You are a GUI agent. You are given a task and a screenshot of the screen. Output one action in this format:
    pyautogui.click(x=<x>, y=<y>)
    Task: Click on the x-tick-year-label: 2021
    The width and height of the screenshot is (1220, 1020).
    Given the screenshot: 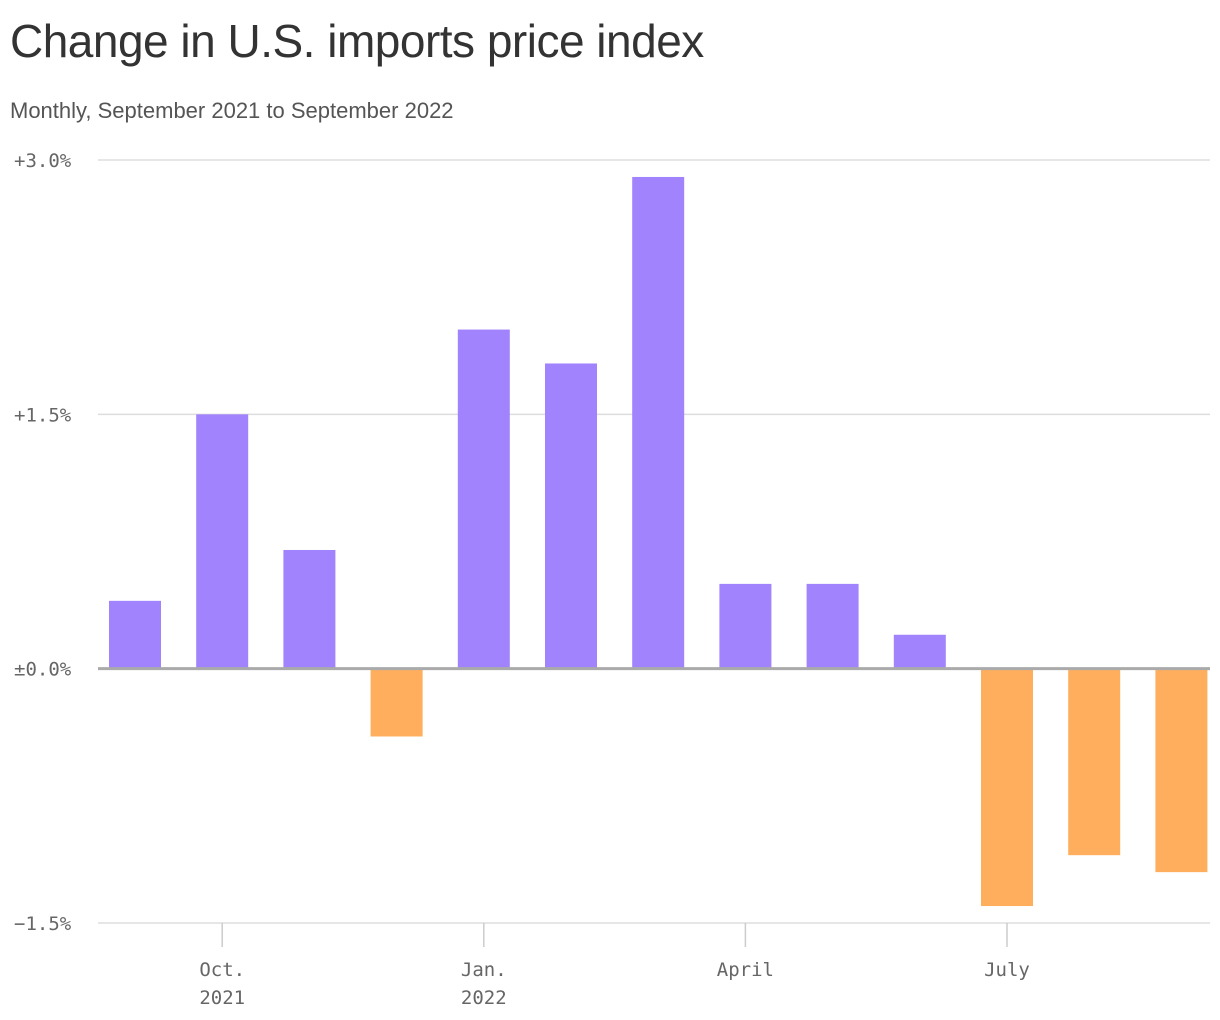 What is the action you would take?
    pyautogui.click(x=222, y=998)
    